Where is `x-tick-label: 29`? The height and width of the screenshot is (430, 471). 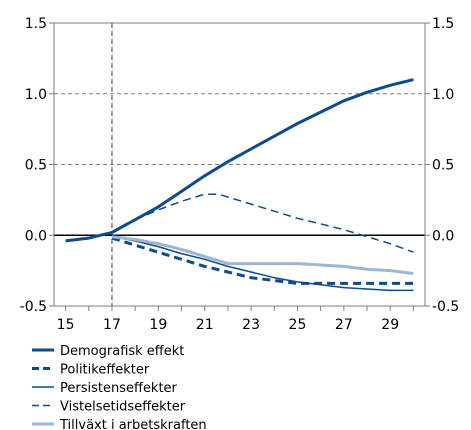
x-tick-label: 29 is located at coordinates (390, 325).